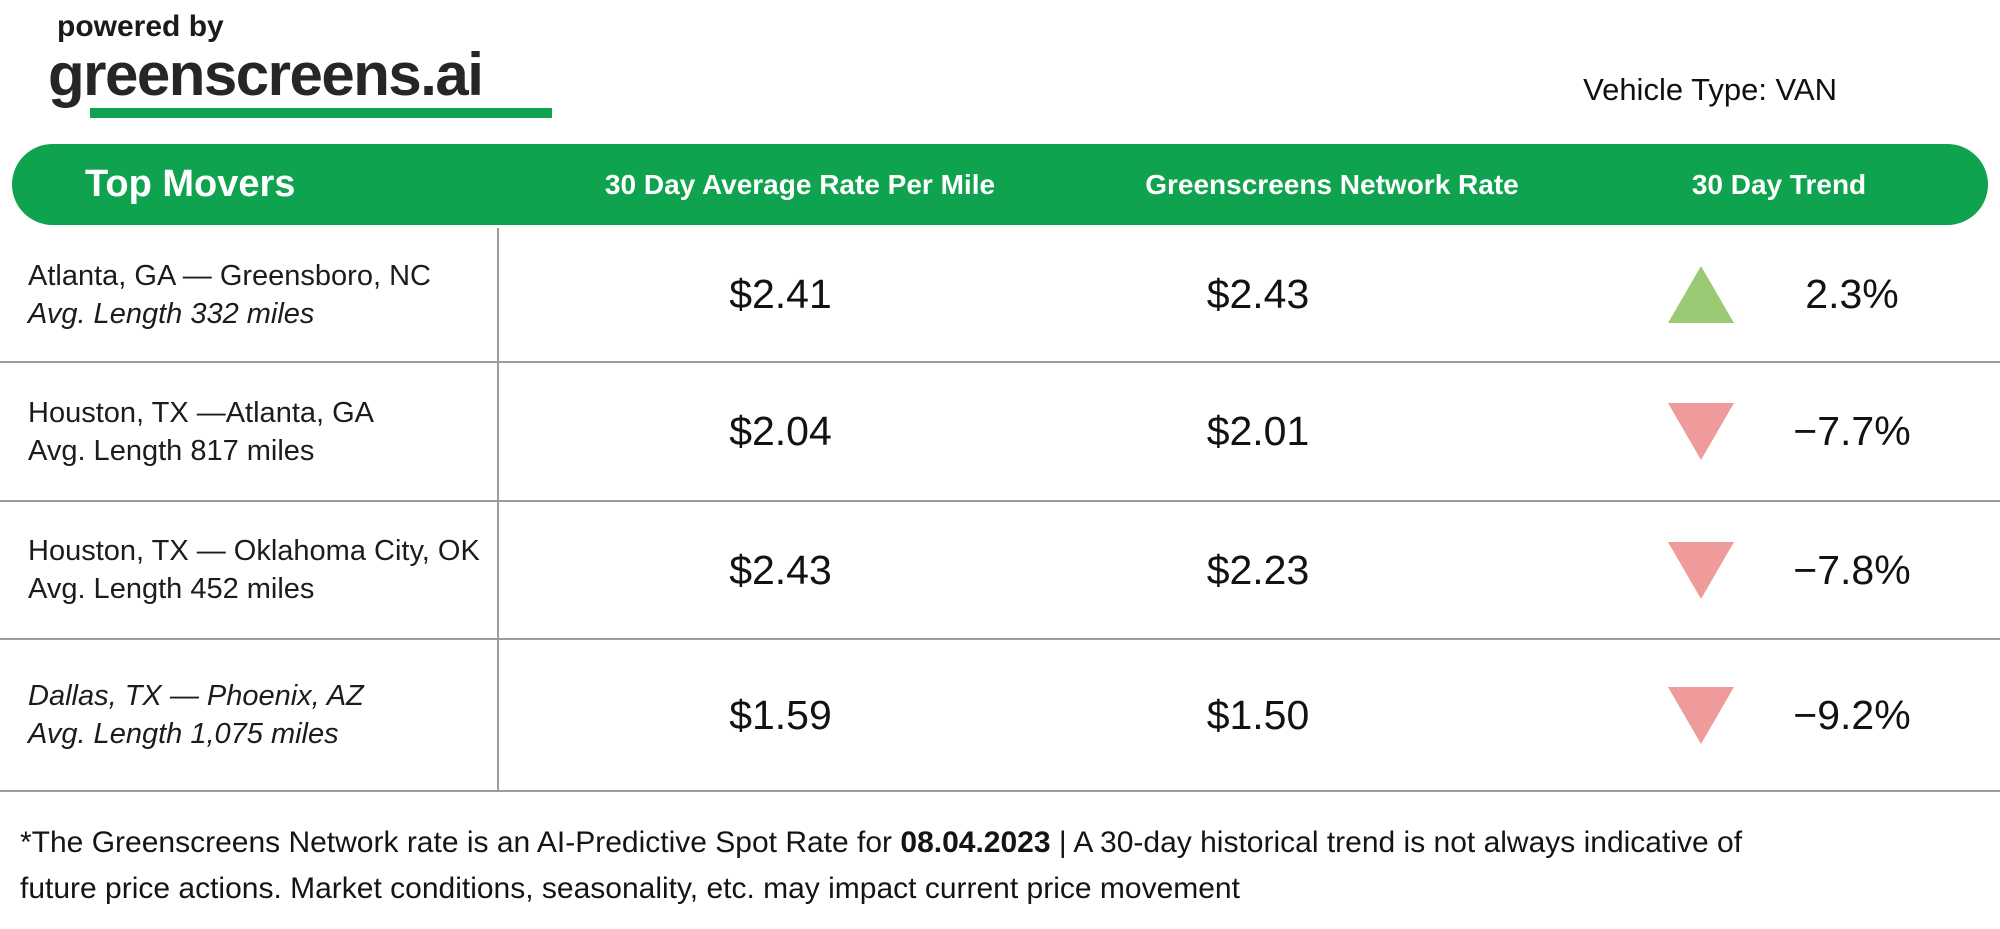  What do you see at coordinates (975, 842) in the screenshot?
I see `disclaimer-date: 08.04.2023` at bounding box center [975, 842].